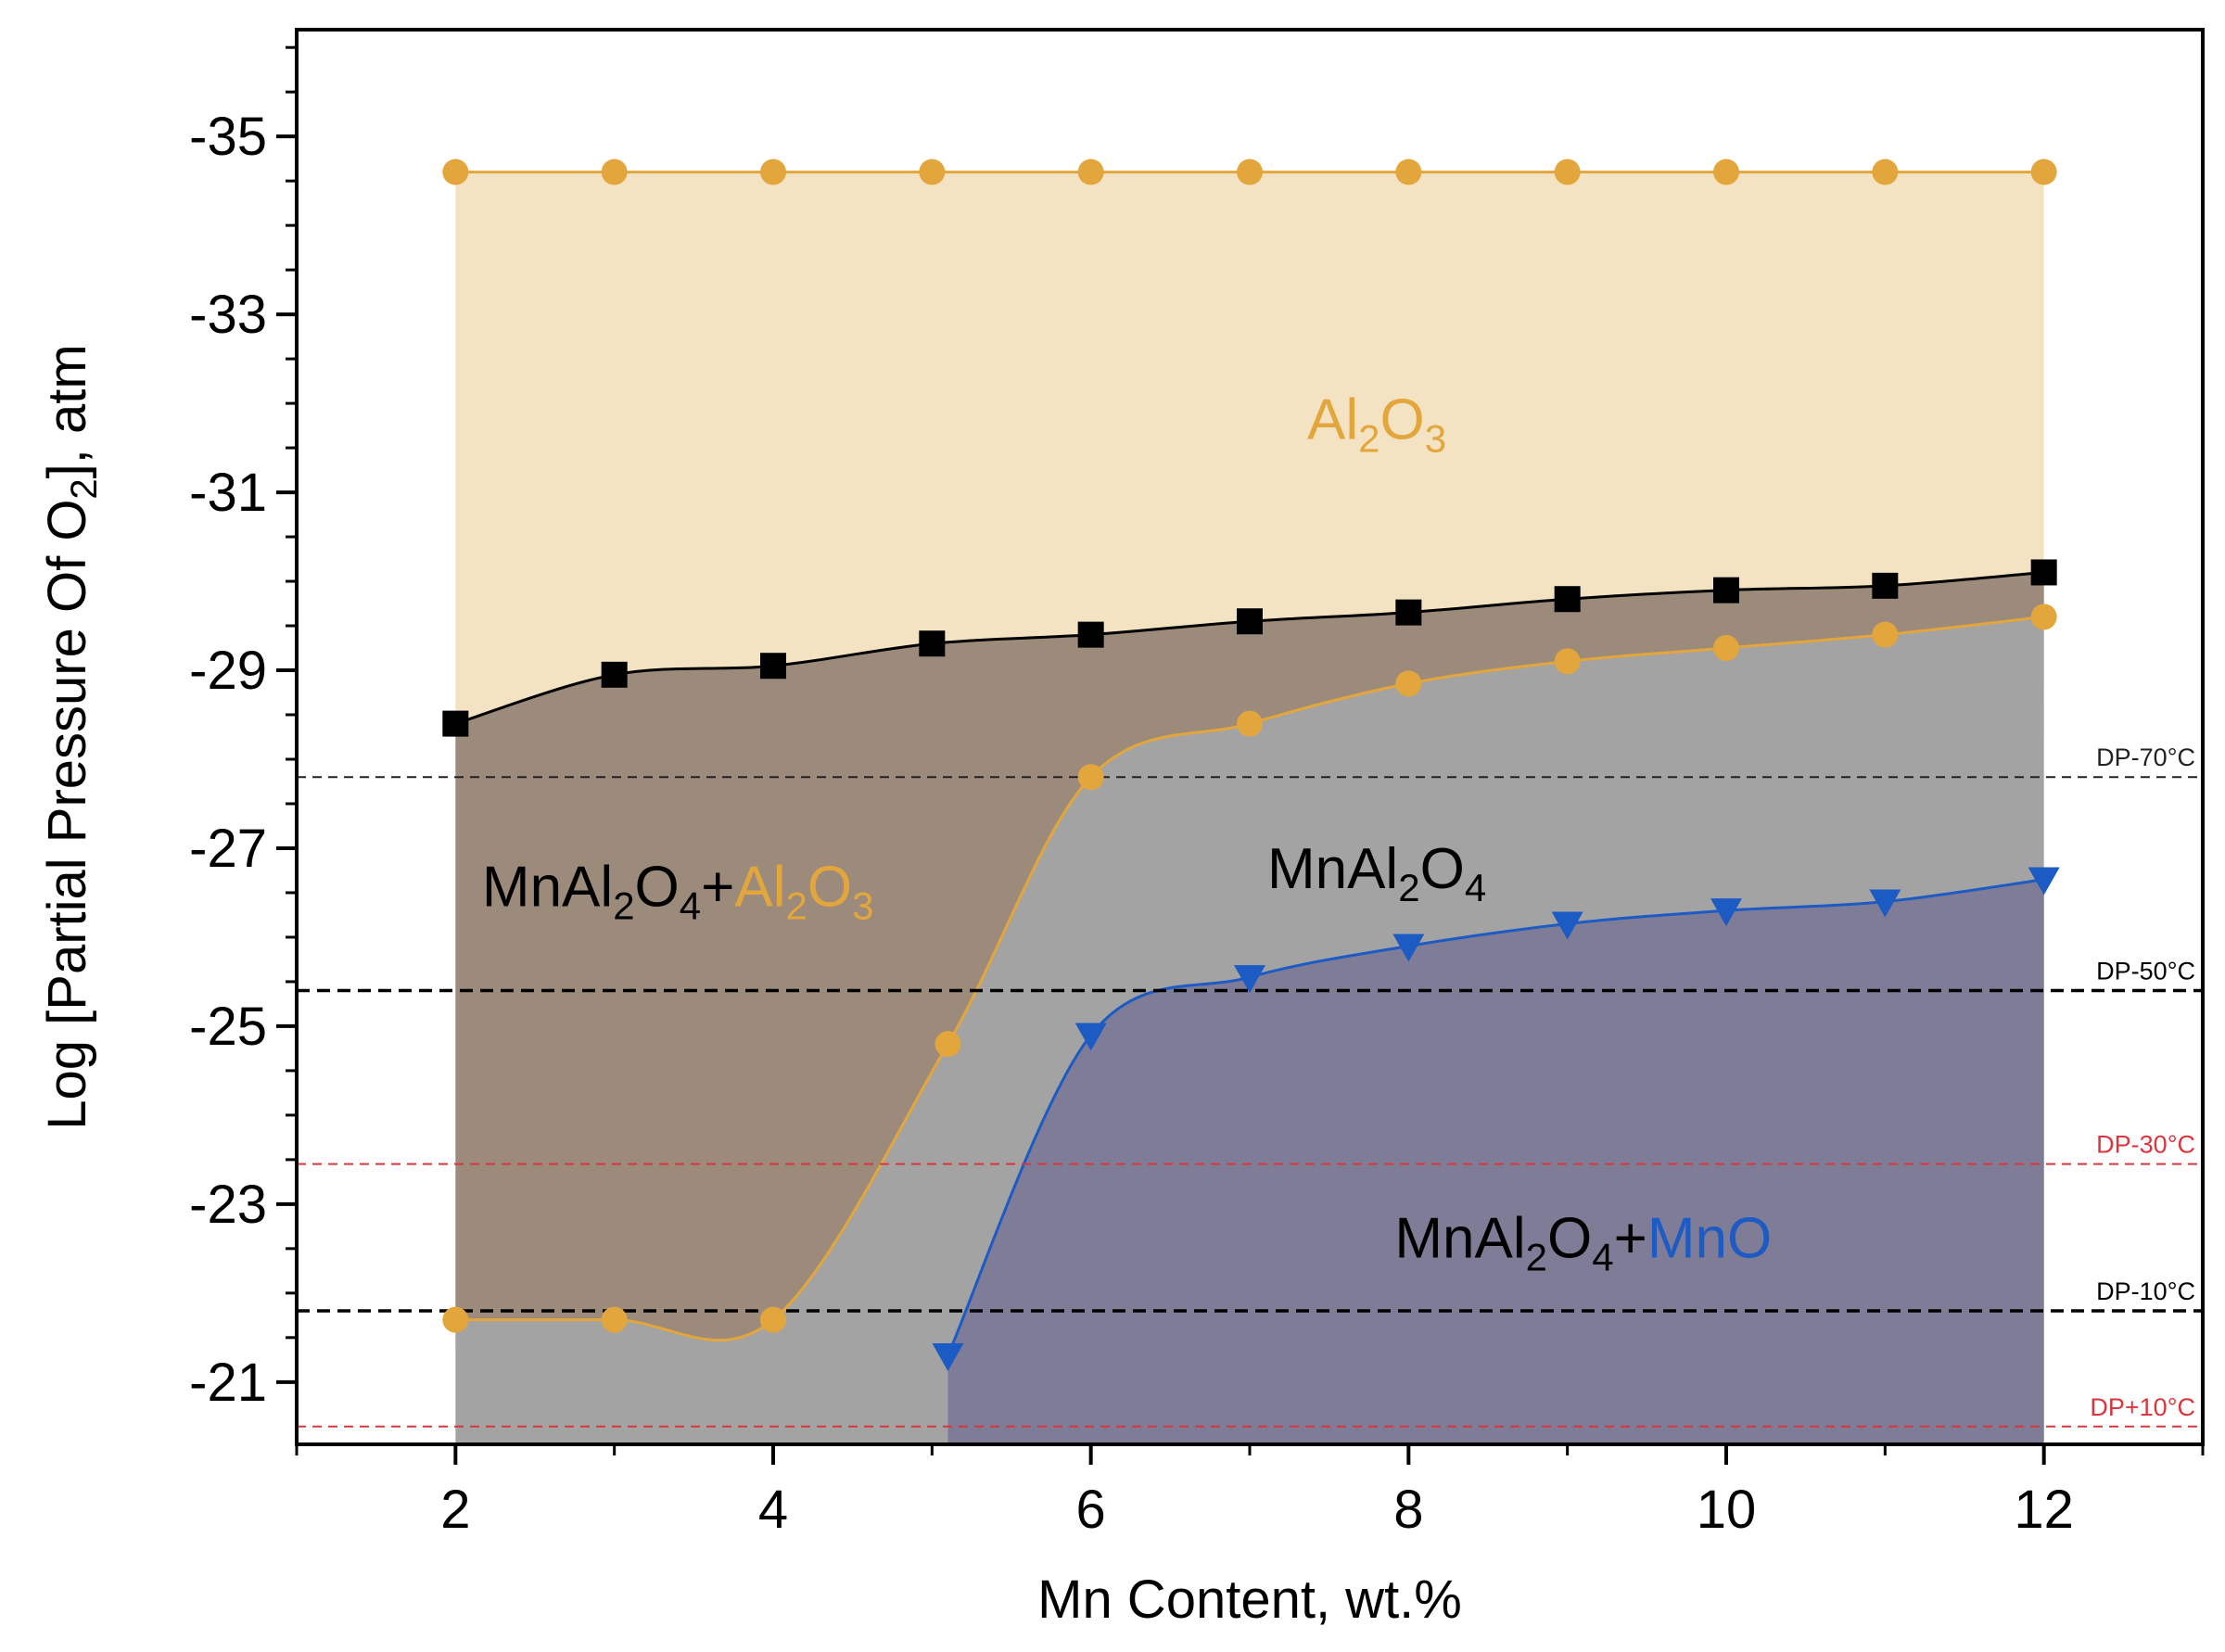  Describe the element at coordinates (1332, 869) in the screenshot. I see `region-label-3-part-1: MnAl` at that location.